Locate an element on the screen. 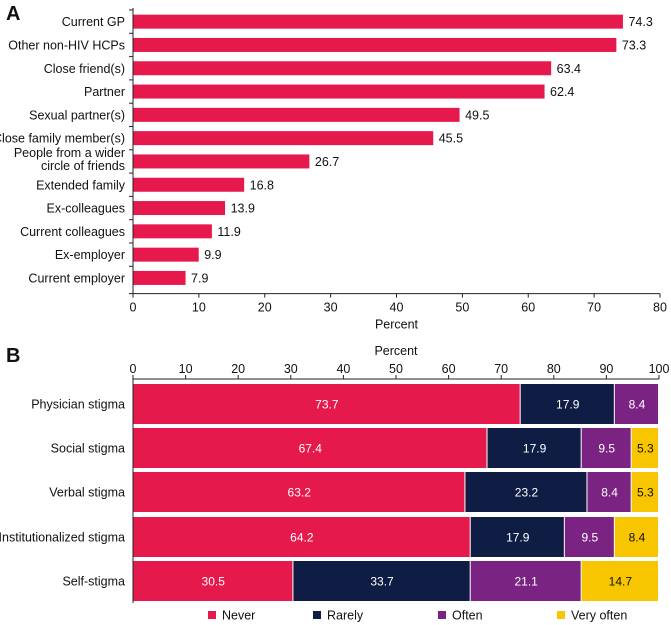 The image size is (671, 625). panel-b-x-tick-label: 70 is located at coordinates (501, 369).